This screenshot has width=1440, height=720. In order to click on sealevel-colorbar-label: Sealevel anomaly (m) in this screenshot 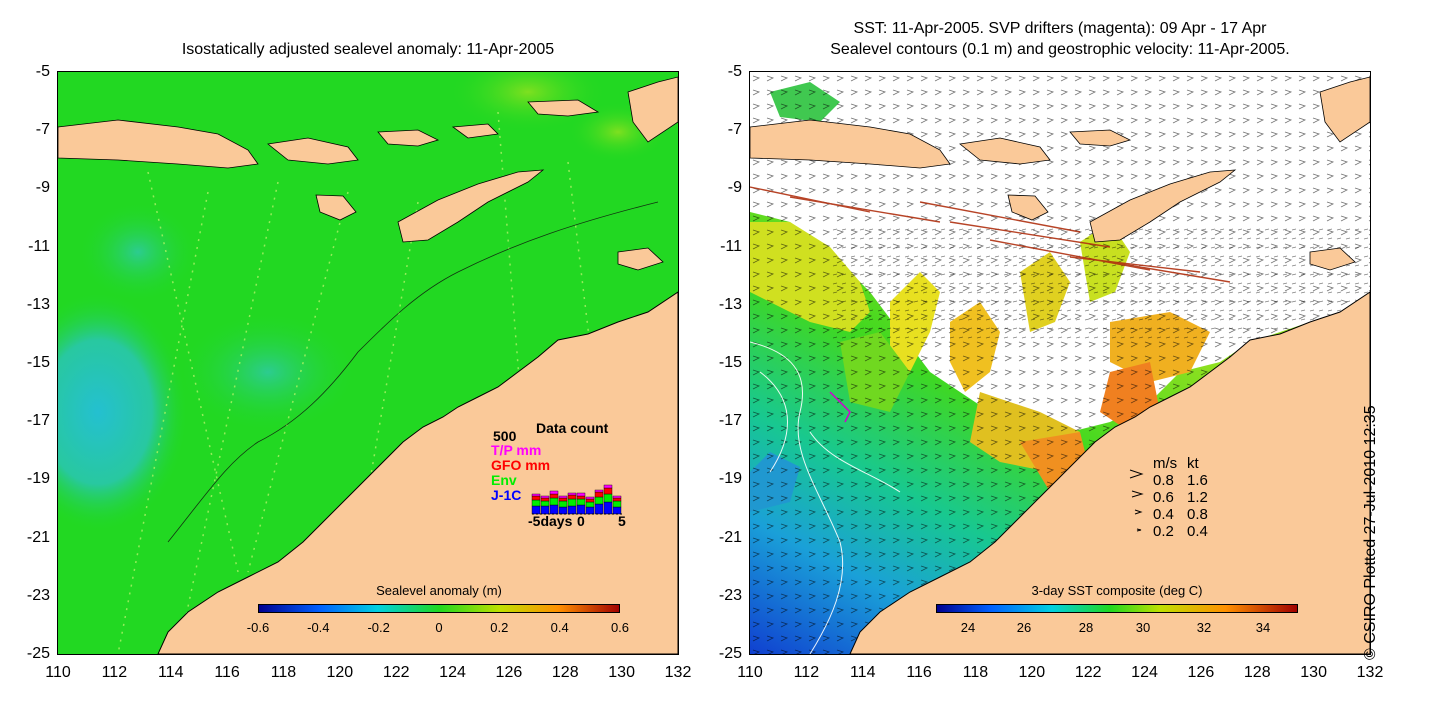, I will do `click(439, 590)`.